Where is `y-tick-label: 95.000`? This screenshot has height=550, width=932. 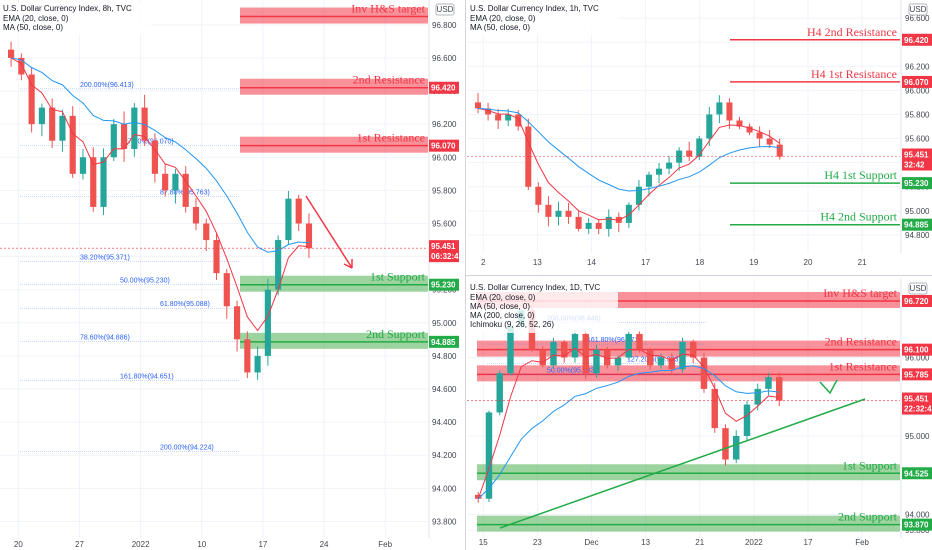 y-tick-label: 95.000 is located at coordinates (917, 211).